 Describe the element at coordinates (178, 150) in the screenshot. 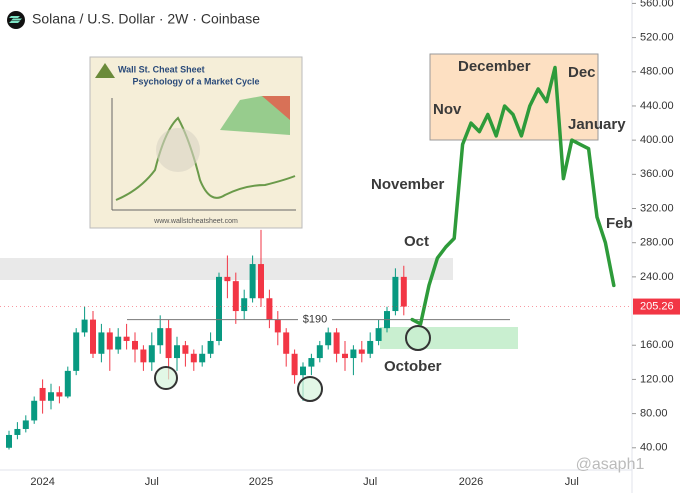

I see `inset-bull` at that location.